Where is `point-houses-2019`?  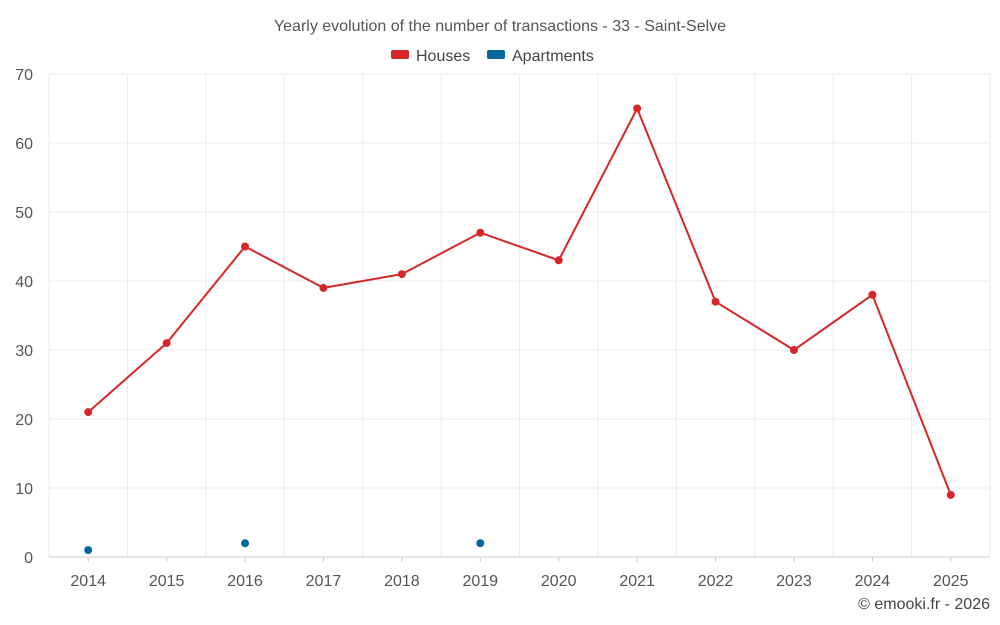 point-houses-2019 is located at coordinates (480, 232).